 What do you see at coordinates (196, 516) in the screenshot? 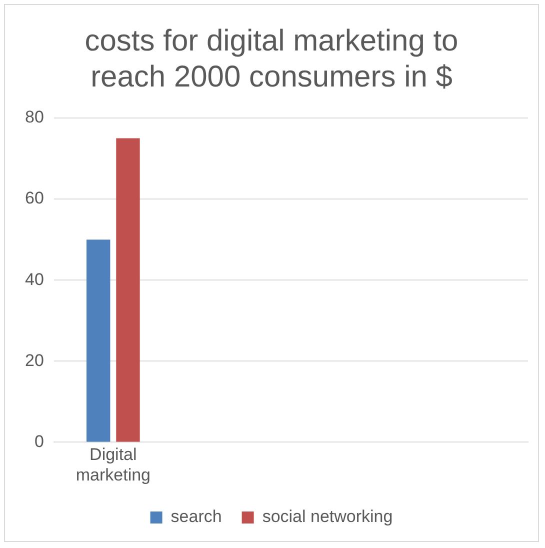
I see `legend-label: search` at bounding box center [196, 516].